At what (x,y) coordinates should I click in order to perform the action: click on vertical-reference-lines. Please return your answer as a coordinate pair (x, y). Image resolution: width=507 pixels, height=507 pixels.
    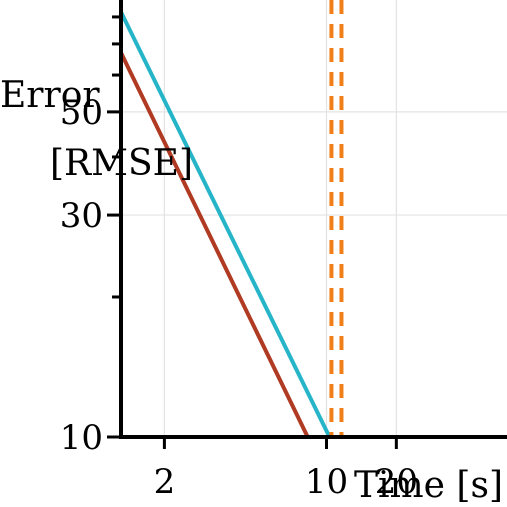
    Looking at the image, I should click on (336, 218).